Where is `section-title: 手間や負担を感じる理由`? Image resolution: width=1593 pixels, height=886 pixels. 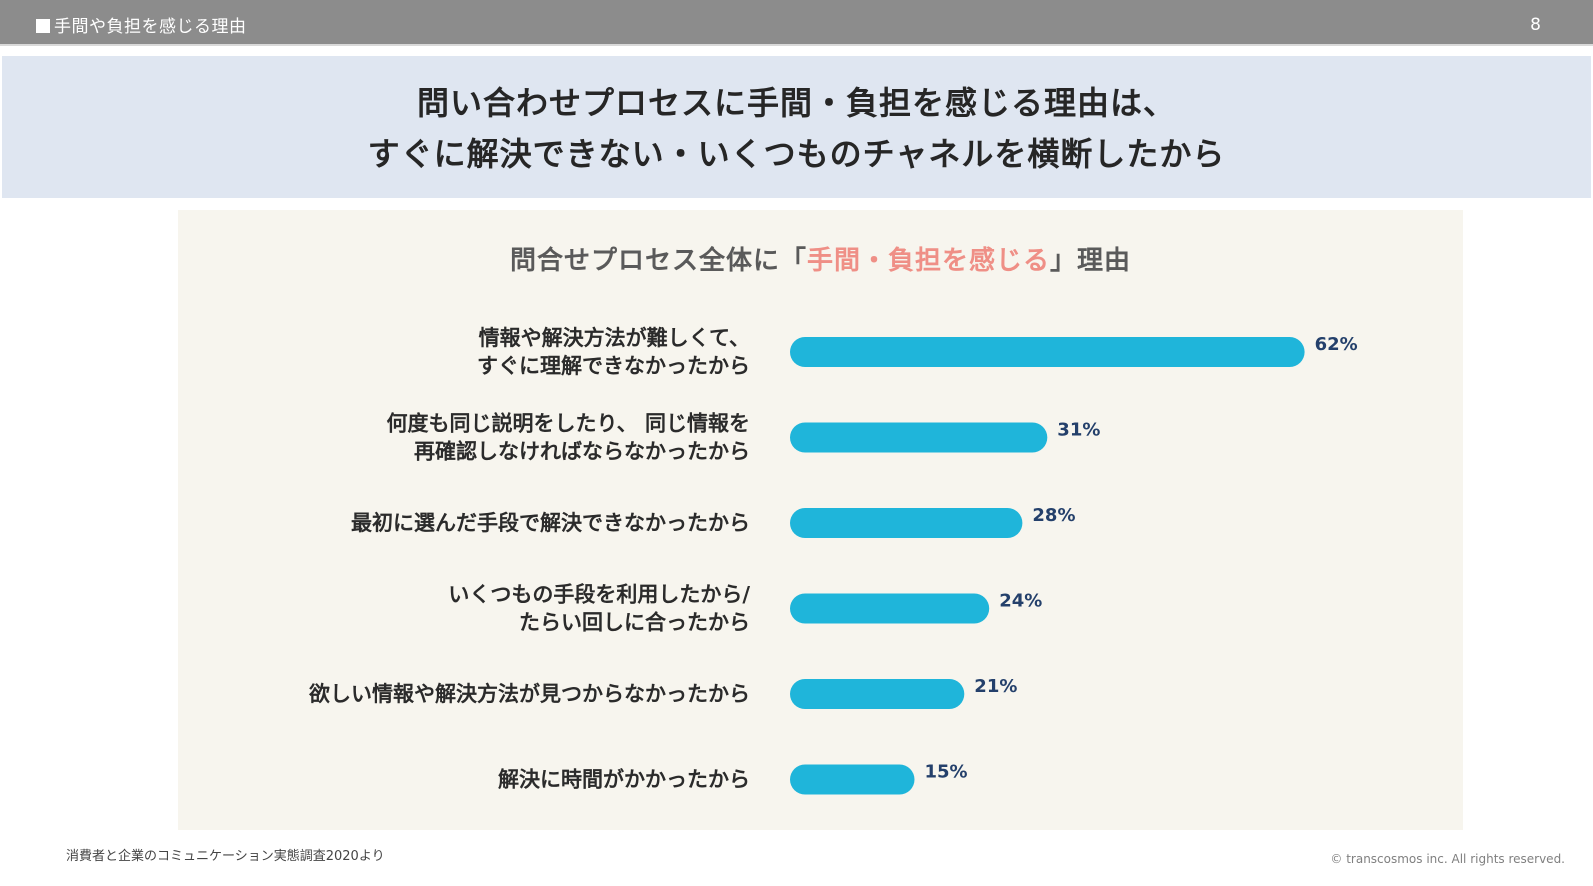 section-title: 手間や負担を感じる理由 is located at coordinates (141, 24).